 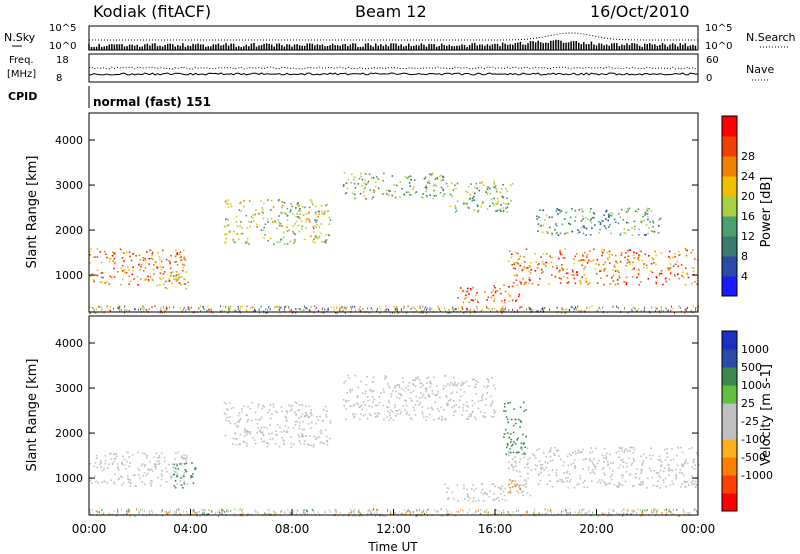 What do you see at coordinates (712, 60) in the screenshot?
I see `nave-tick-top: 60` at bounding box center [712, 60].